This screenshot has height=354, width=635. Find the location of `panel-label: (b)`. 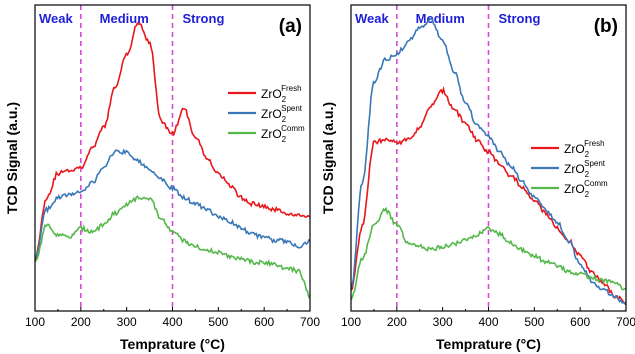

panel-label: (b) is located at coordinates (606, 26).